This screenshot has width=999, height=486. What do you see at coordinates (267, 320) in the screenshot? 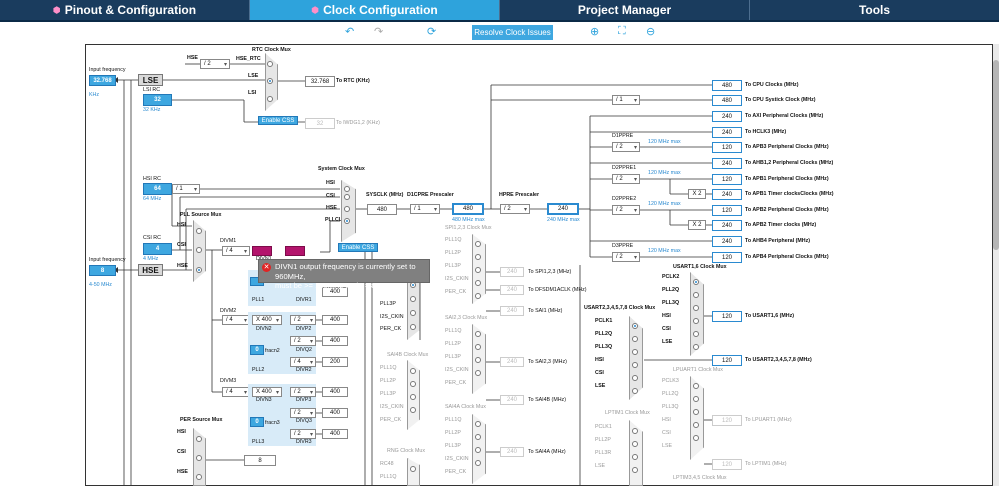
I see `divn2-select: X 400` at bounding box center [267, 320].